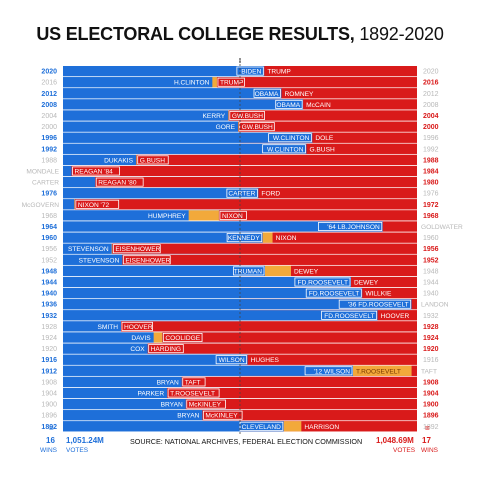 Image resolution: width=480 pixels, height=480 pixels. I want to click on year-right-1940: 1940, so click(431, 294).